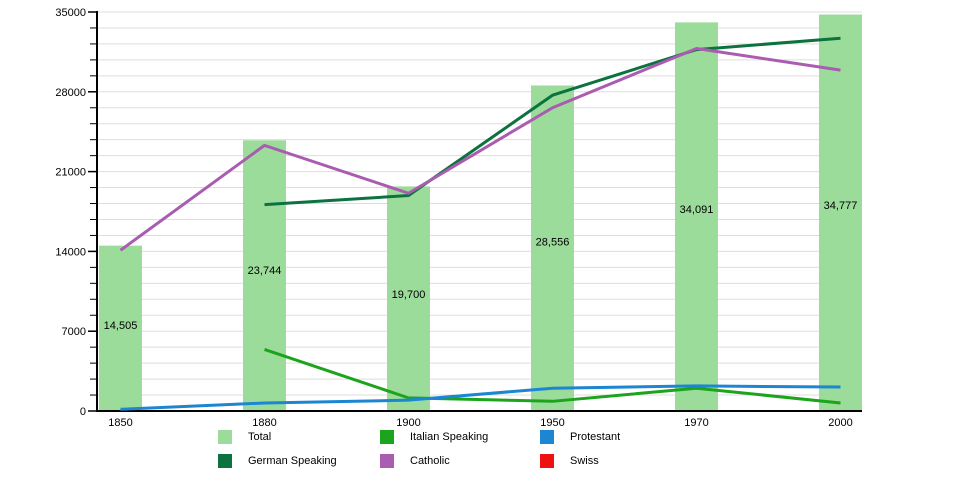  I want to click on legend-item-catholic: Catholic, so click(460, 461).